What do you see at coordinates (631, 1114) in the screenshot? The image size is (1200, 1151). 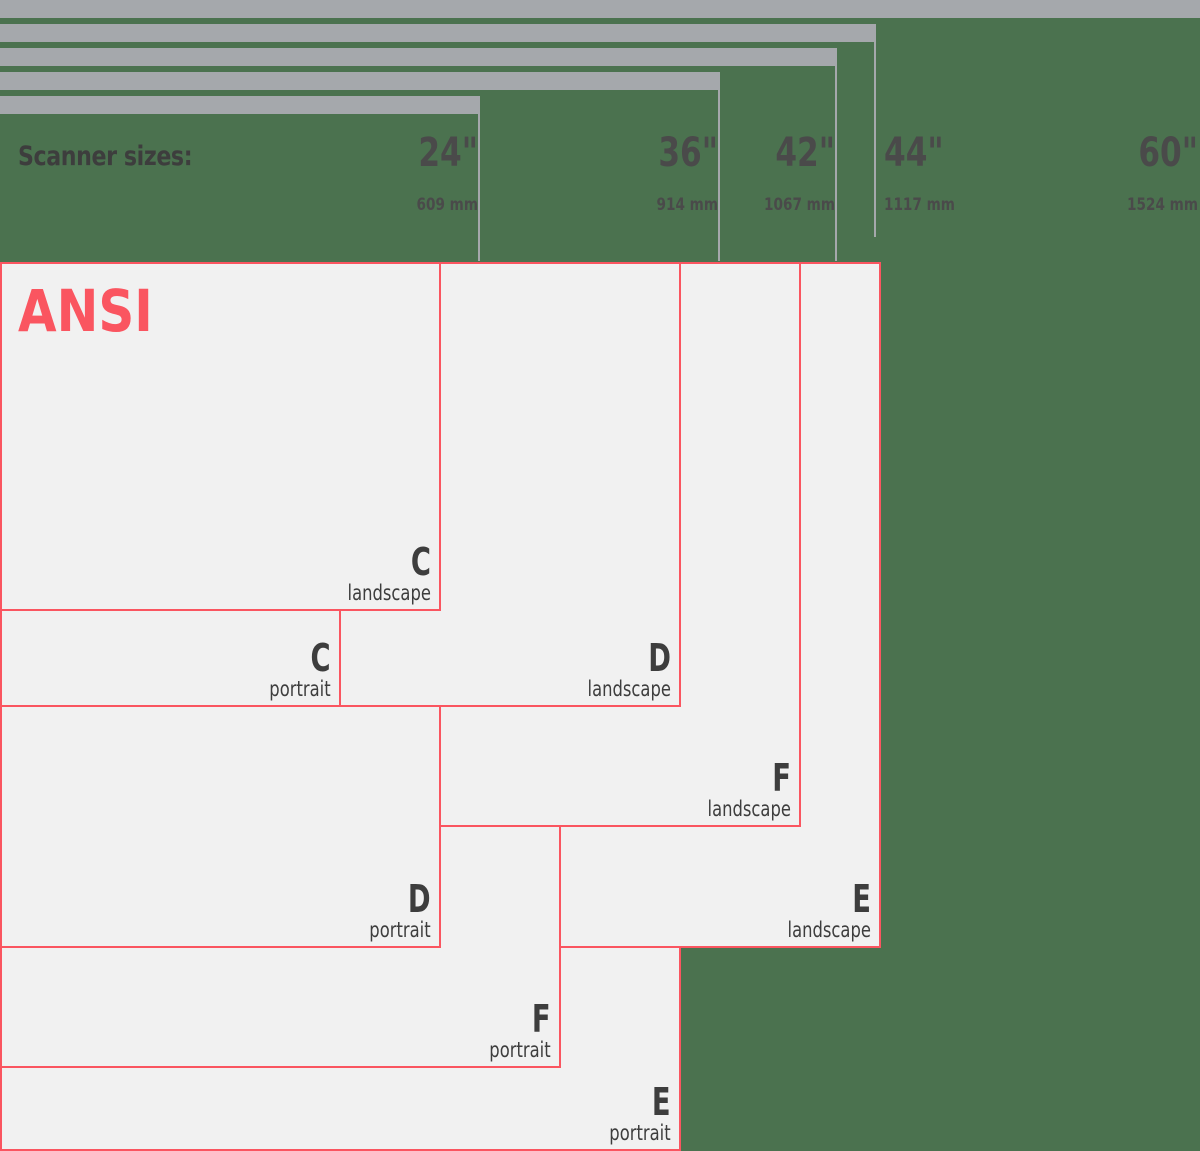 I see `ansi-sheet-e-portrait-label: E portrait` at bounding box center [631, 1114].